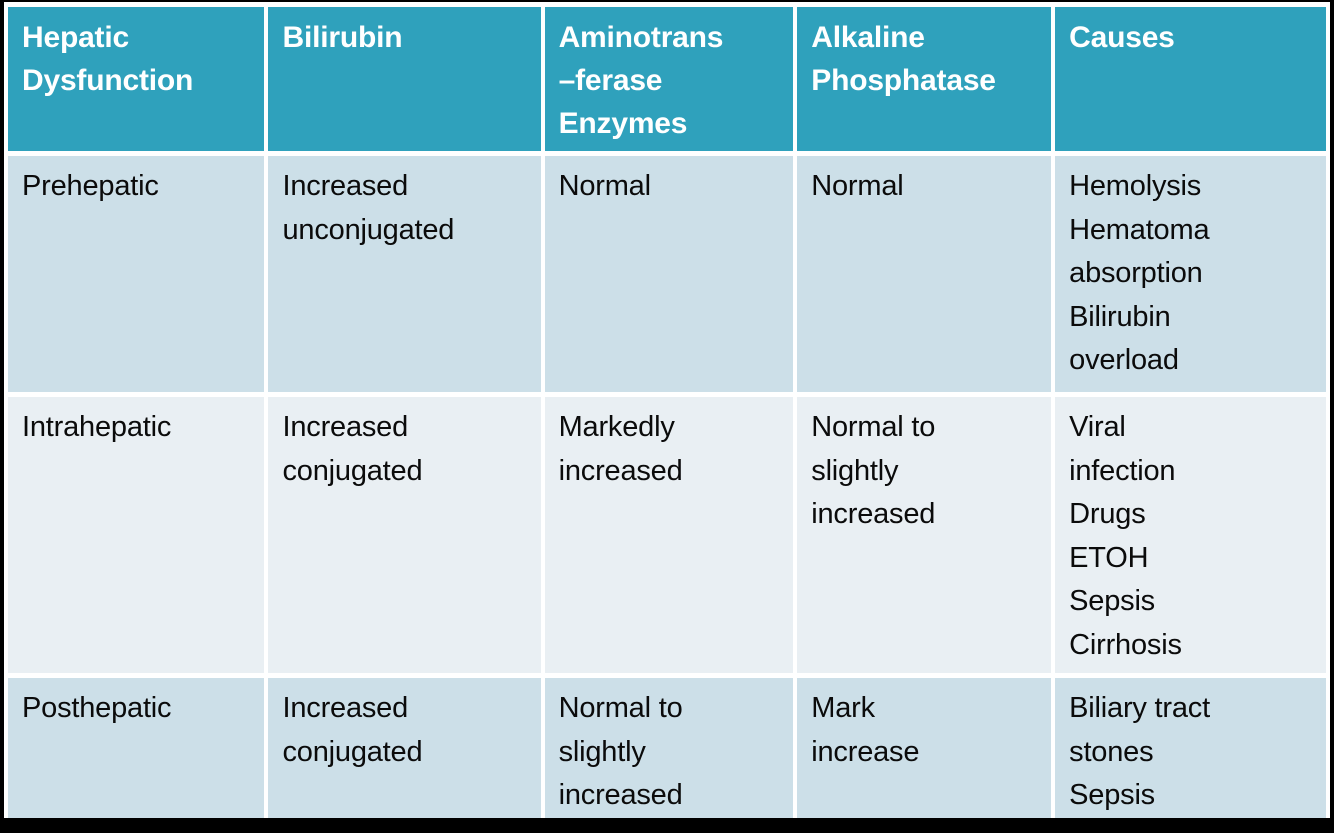 The image size is (1334, 833). What do you see at coordinates (136, 79) in the screenshot?
I see `column-header-hepatic-dysfunction: Hepatic Dysfunction` at bounding box center [136, 79].